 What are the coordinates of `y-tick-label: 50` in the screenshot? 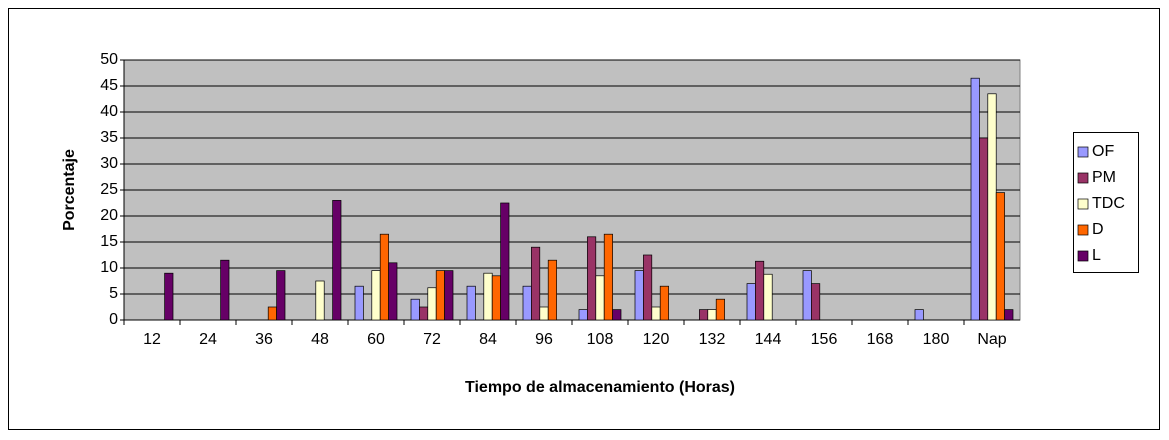 It's located at (109, 59).